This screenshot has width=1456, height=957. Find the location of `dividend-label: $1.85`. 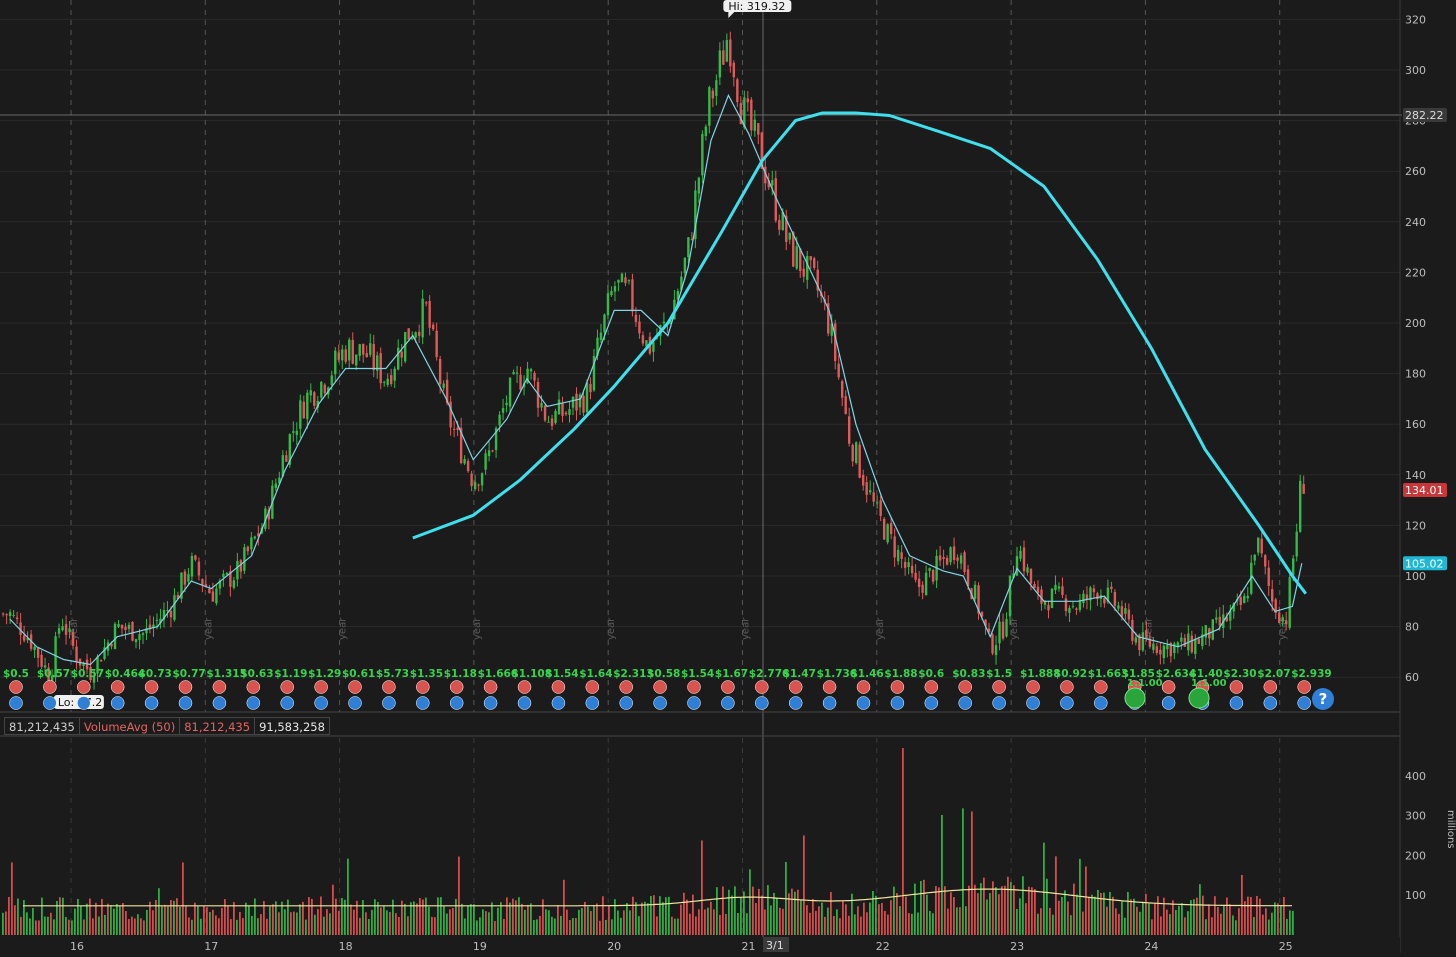

dividend-label: $1.85 is located at coordinates (1138, 674).